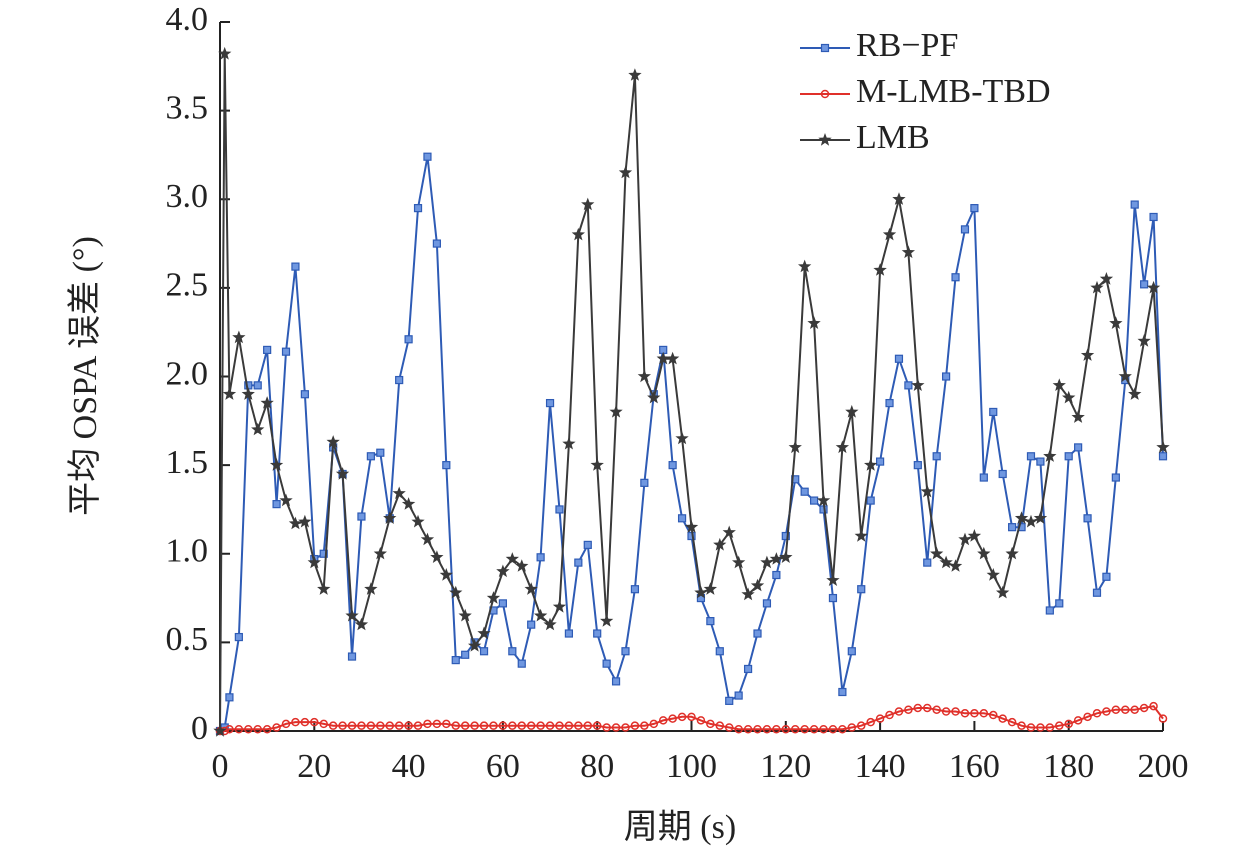  I want to click on y-tick-label: 2.5, so click(187, 285).